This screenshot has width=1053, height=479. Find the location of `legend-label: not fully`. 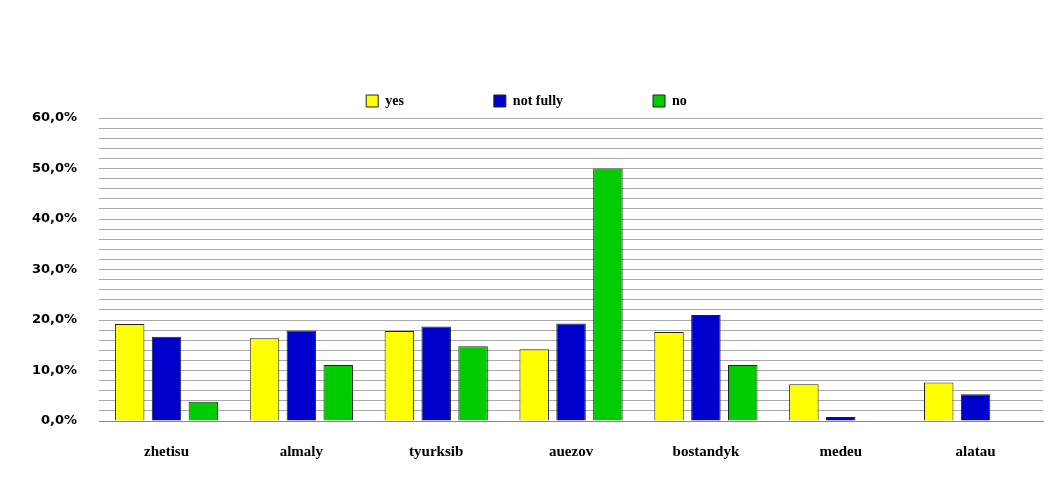

legend-label: not fully is located at coordinates (538, 100).